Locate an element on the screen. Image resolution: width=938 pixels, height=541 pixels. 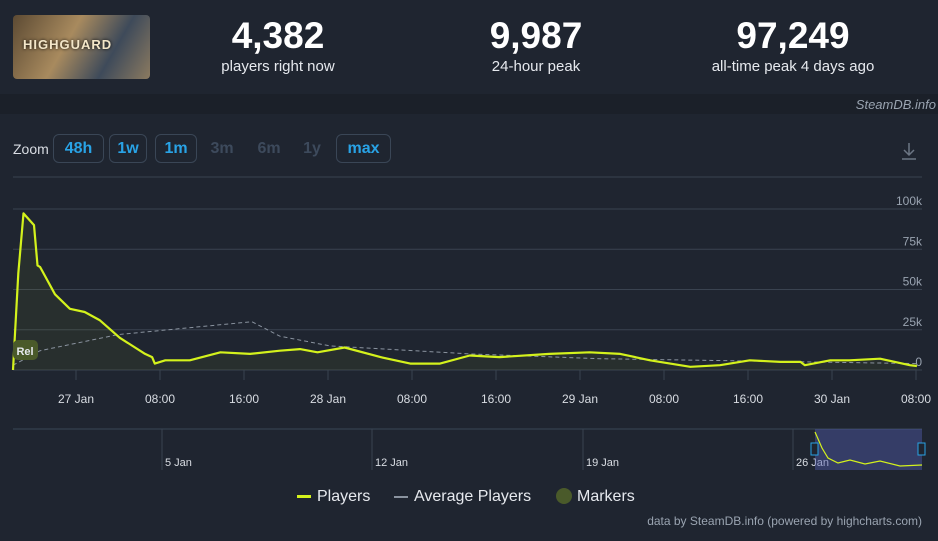
release-marker-label: Rel is located at coordinates (24, 352).